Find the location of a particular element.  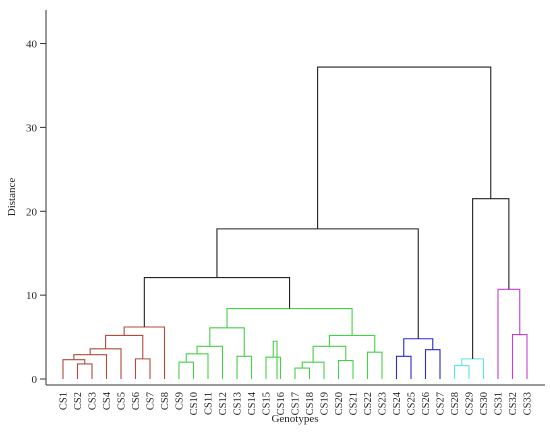

leaf-label: CS17 is located at coordinates (296, 403).